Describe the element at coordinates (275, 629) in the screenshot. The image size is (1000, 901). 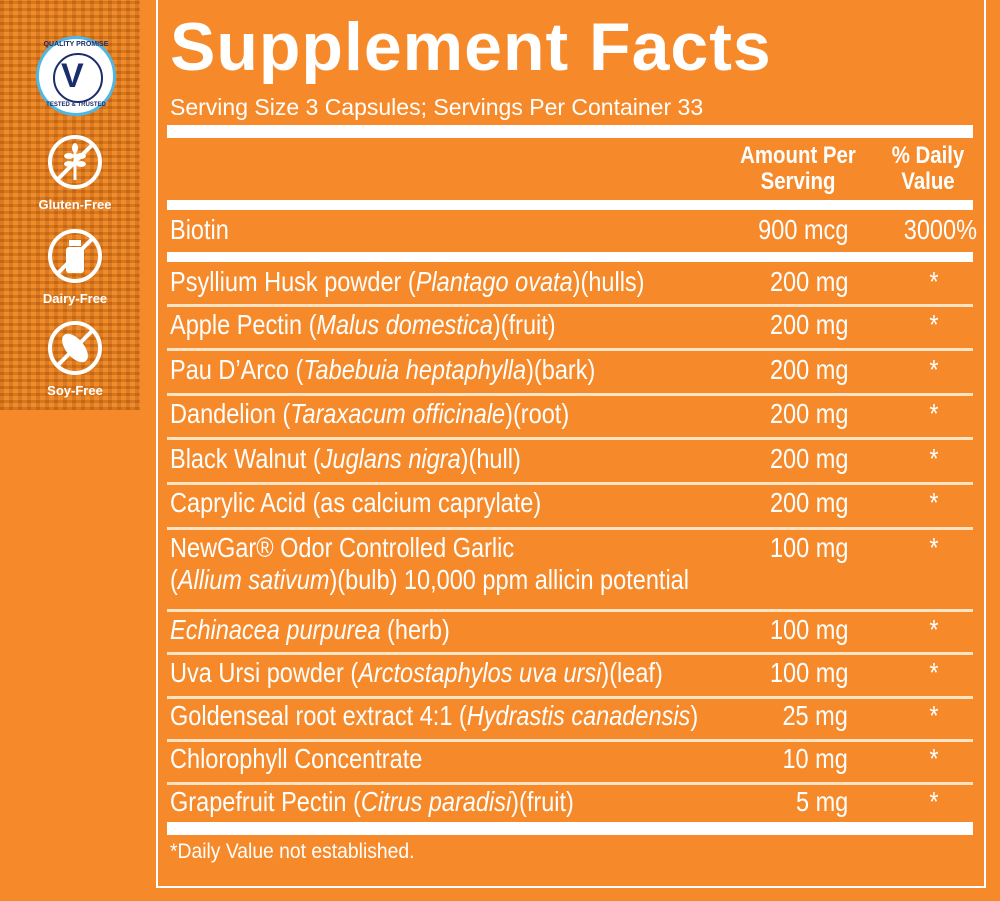
I see `latin-name: Echinacea purpurea` at that location.